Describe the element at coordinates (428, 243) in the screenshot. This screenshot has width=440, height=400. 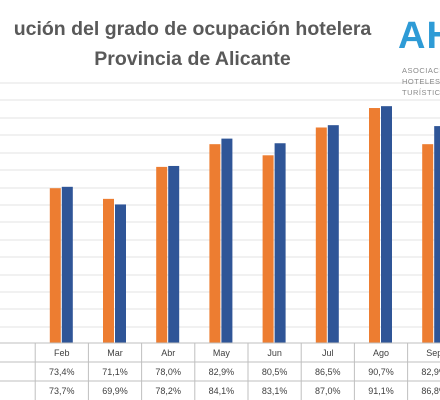
I see `bar-series1-sep` at that location.